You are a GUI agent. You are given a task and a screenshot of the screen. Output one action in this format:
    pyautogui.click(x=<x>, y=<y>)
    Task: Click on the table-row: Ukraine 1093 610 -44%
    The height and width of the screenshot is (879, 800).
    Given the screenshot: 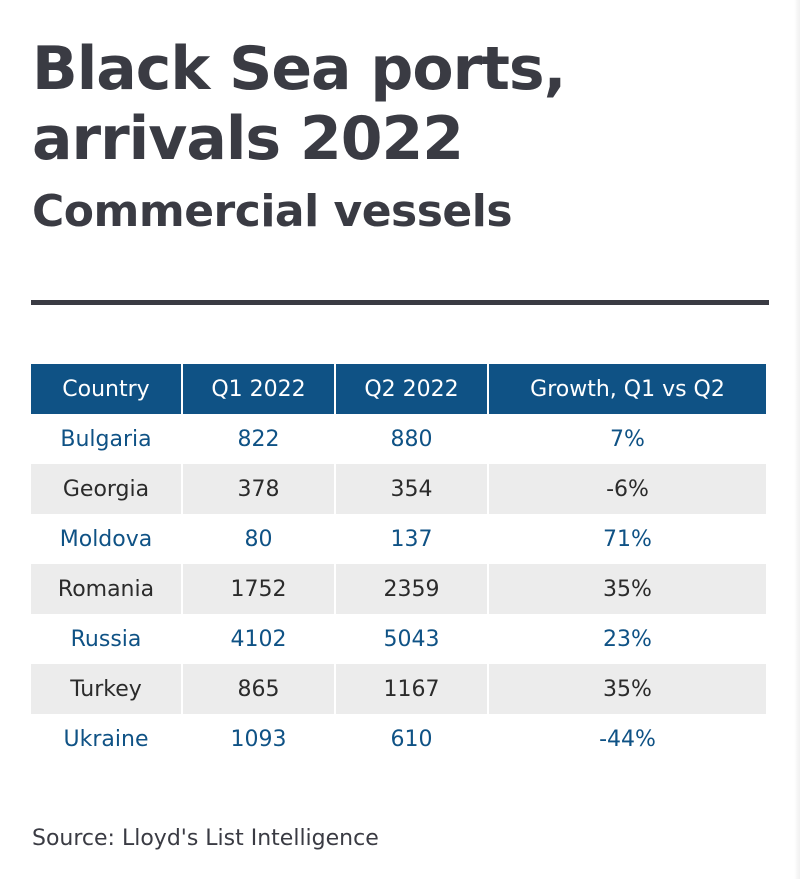 What is the action you would take?
    pyautogui.click(x=398, y=739)
    